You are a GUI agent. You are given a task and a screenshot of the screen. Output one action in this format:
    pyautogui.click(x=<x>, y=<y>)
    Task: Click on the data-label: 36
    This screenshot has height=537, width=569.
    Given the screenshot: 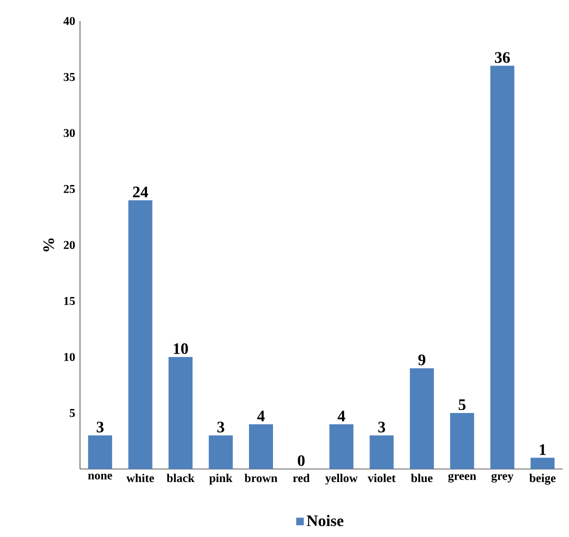 What is the action you would take?
    pyautogui.click(x=502, y=57)
    